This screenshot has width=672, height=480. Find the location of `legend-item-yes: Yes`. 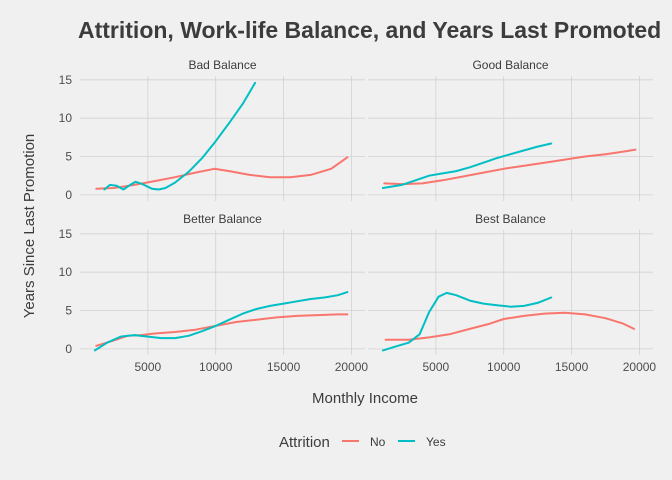

legend-item-yes: Yes is located at coordinates (422, 442).